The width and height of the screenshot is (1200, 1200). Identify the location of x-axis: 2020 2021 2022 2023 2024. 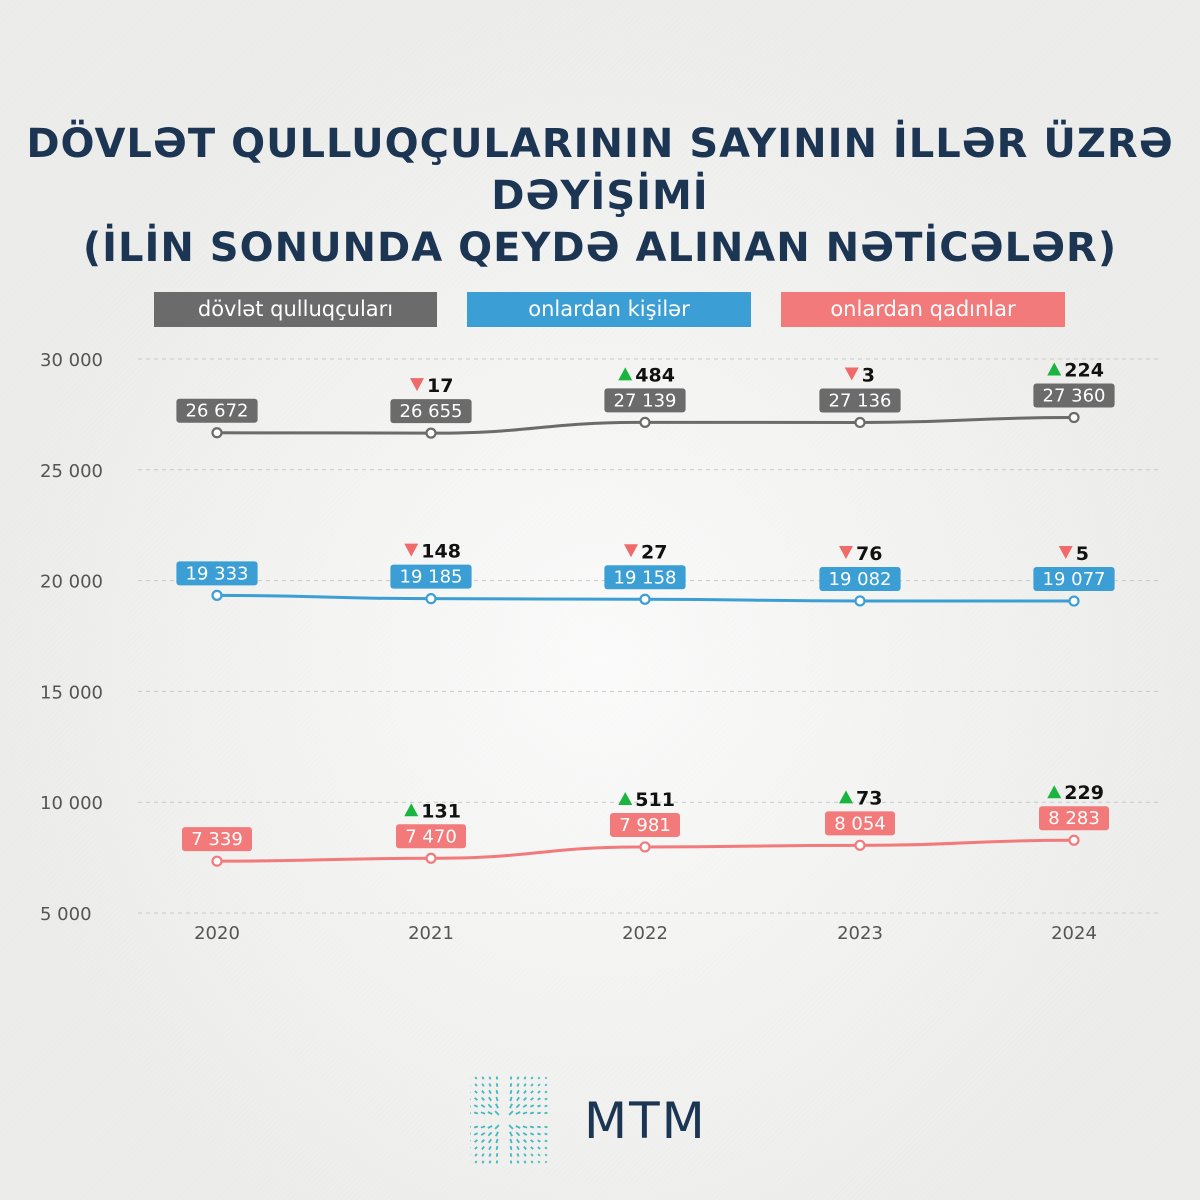
(645, 933).